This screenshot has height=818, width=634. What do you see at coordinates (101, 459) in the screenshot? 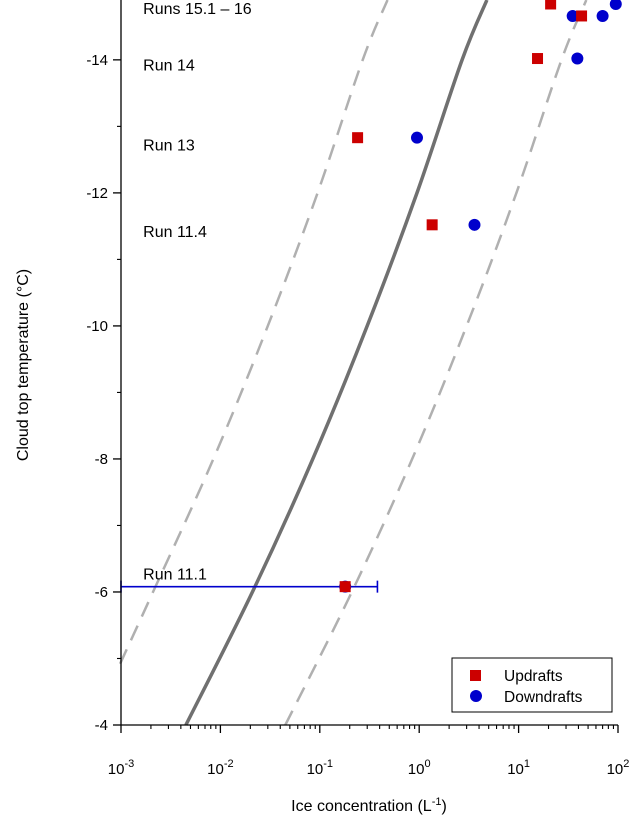
I see `y-tick-label-2: -8` at bounding box center [101, 459].